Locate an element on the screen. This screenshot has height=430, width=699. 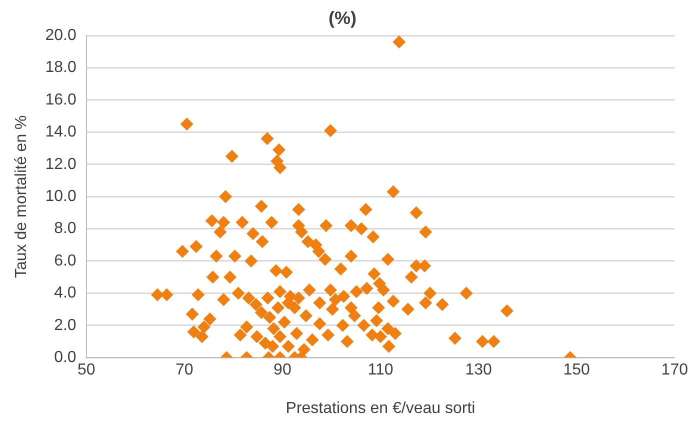
y-tick-label: 10.0 is located at coordinates (60, 197).